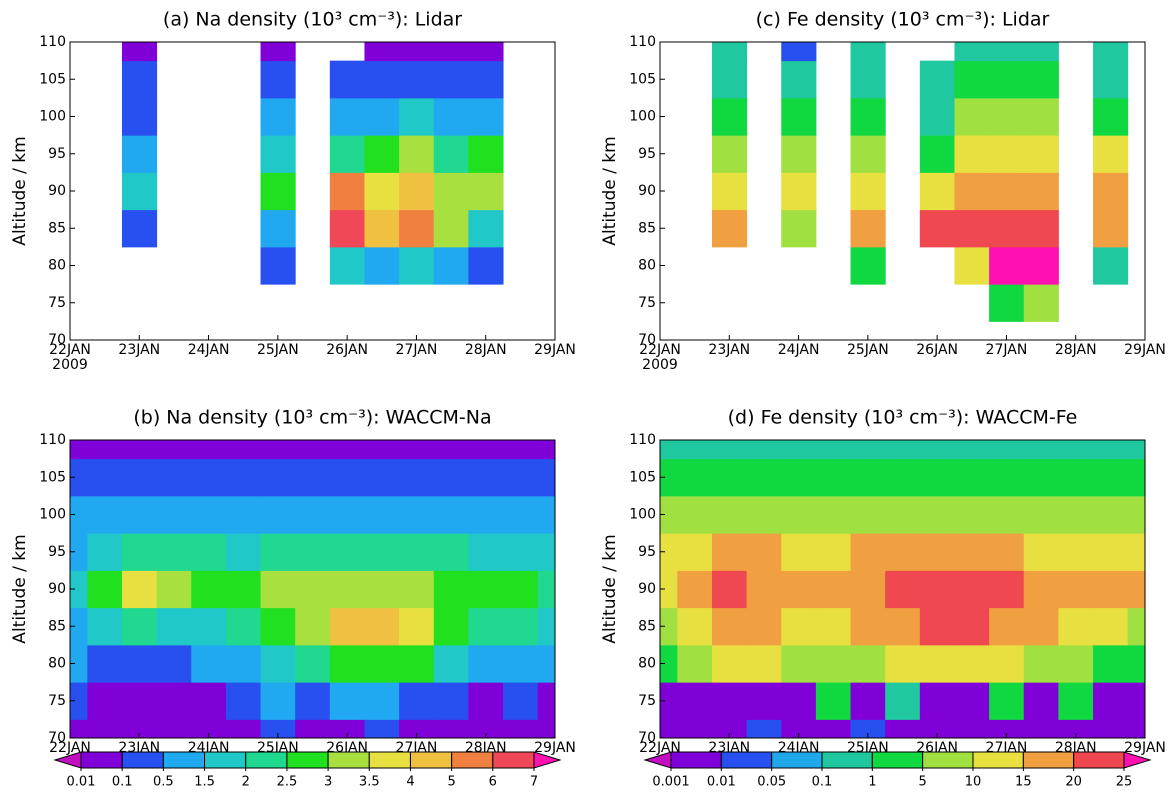  Describe the element at coordinates (647, 589) in the screenshot. I see `y-tick-label: 90` at that location.